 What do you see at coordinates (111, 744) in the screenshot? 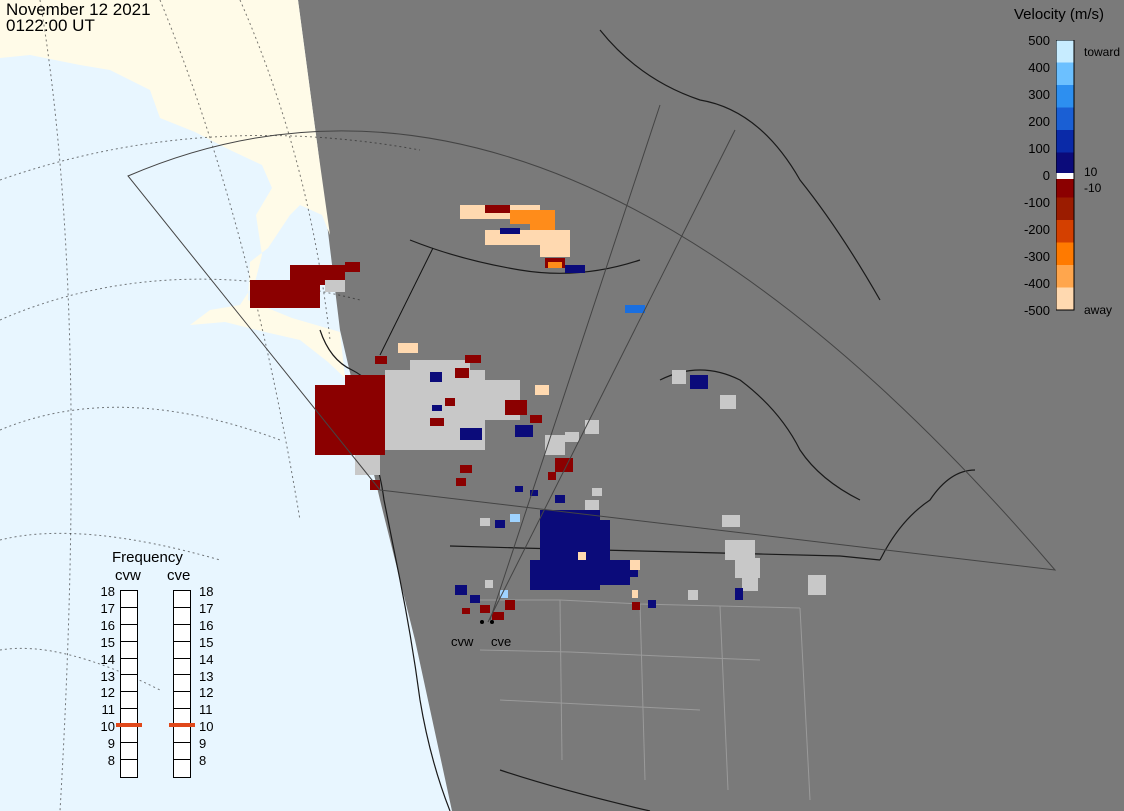
I see `frequency-level-label-left: 9` at bounding box center [111, 744].